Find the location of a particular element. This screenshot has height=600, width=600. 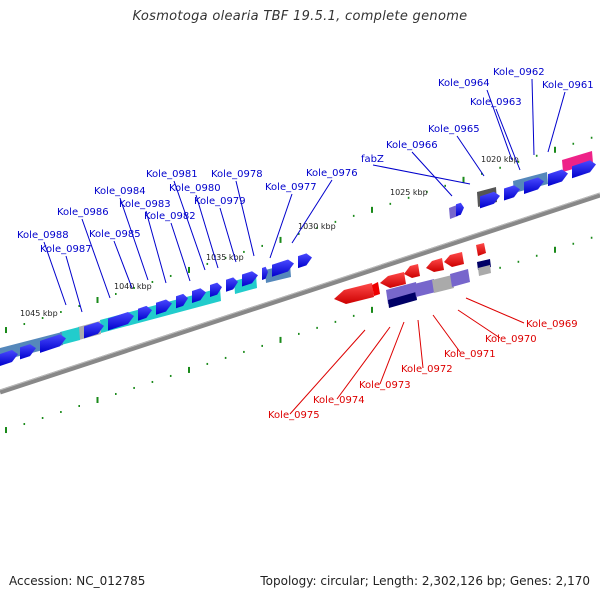

accession-text: Accession: NC_012785 is located at coordinates (77, 581).